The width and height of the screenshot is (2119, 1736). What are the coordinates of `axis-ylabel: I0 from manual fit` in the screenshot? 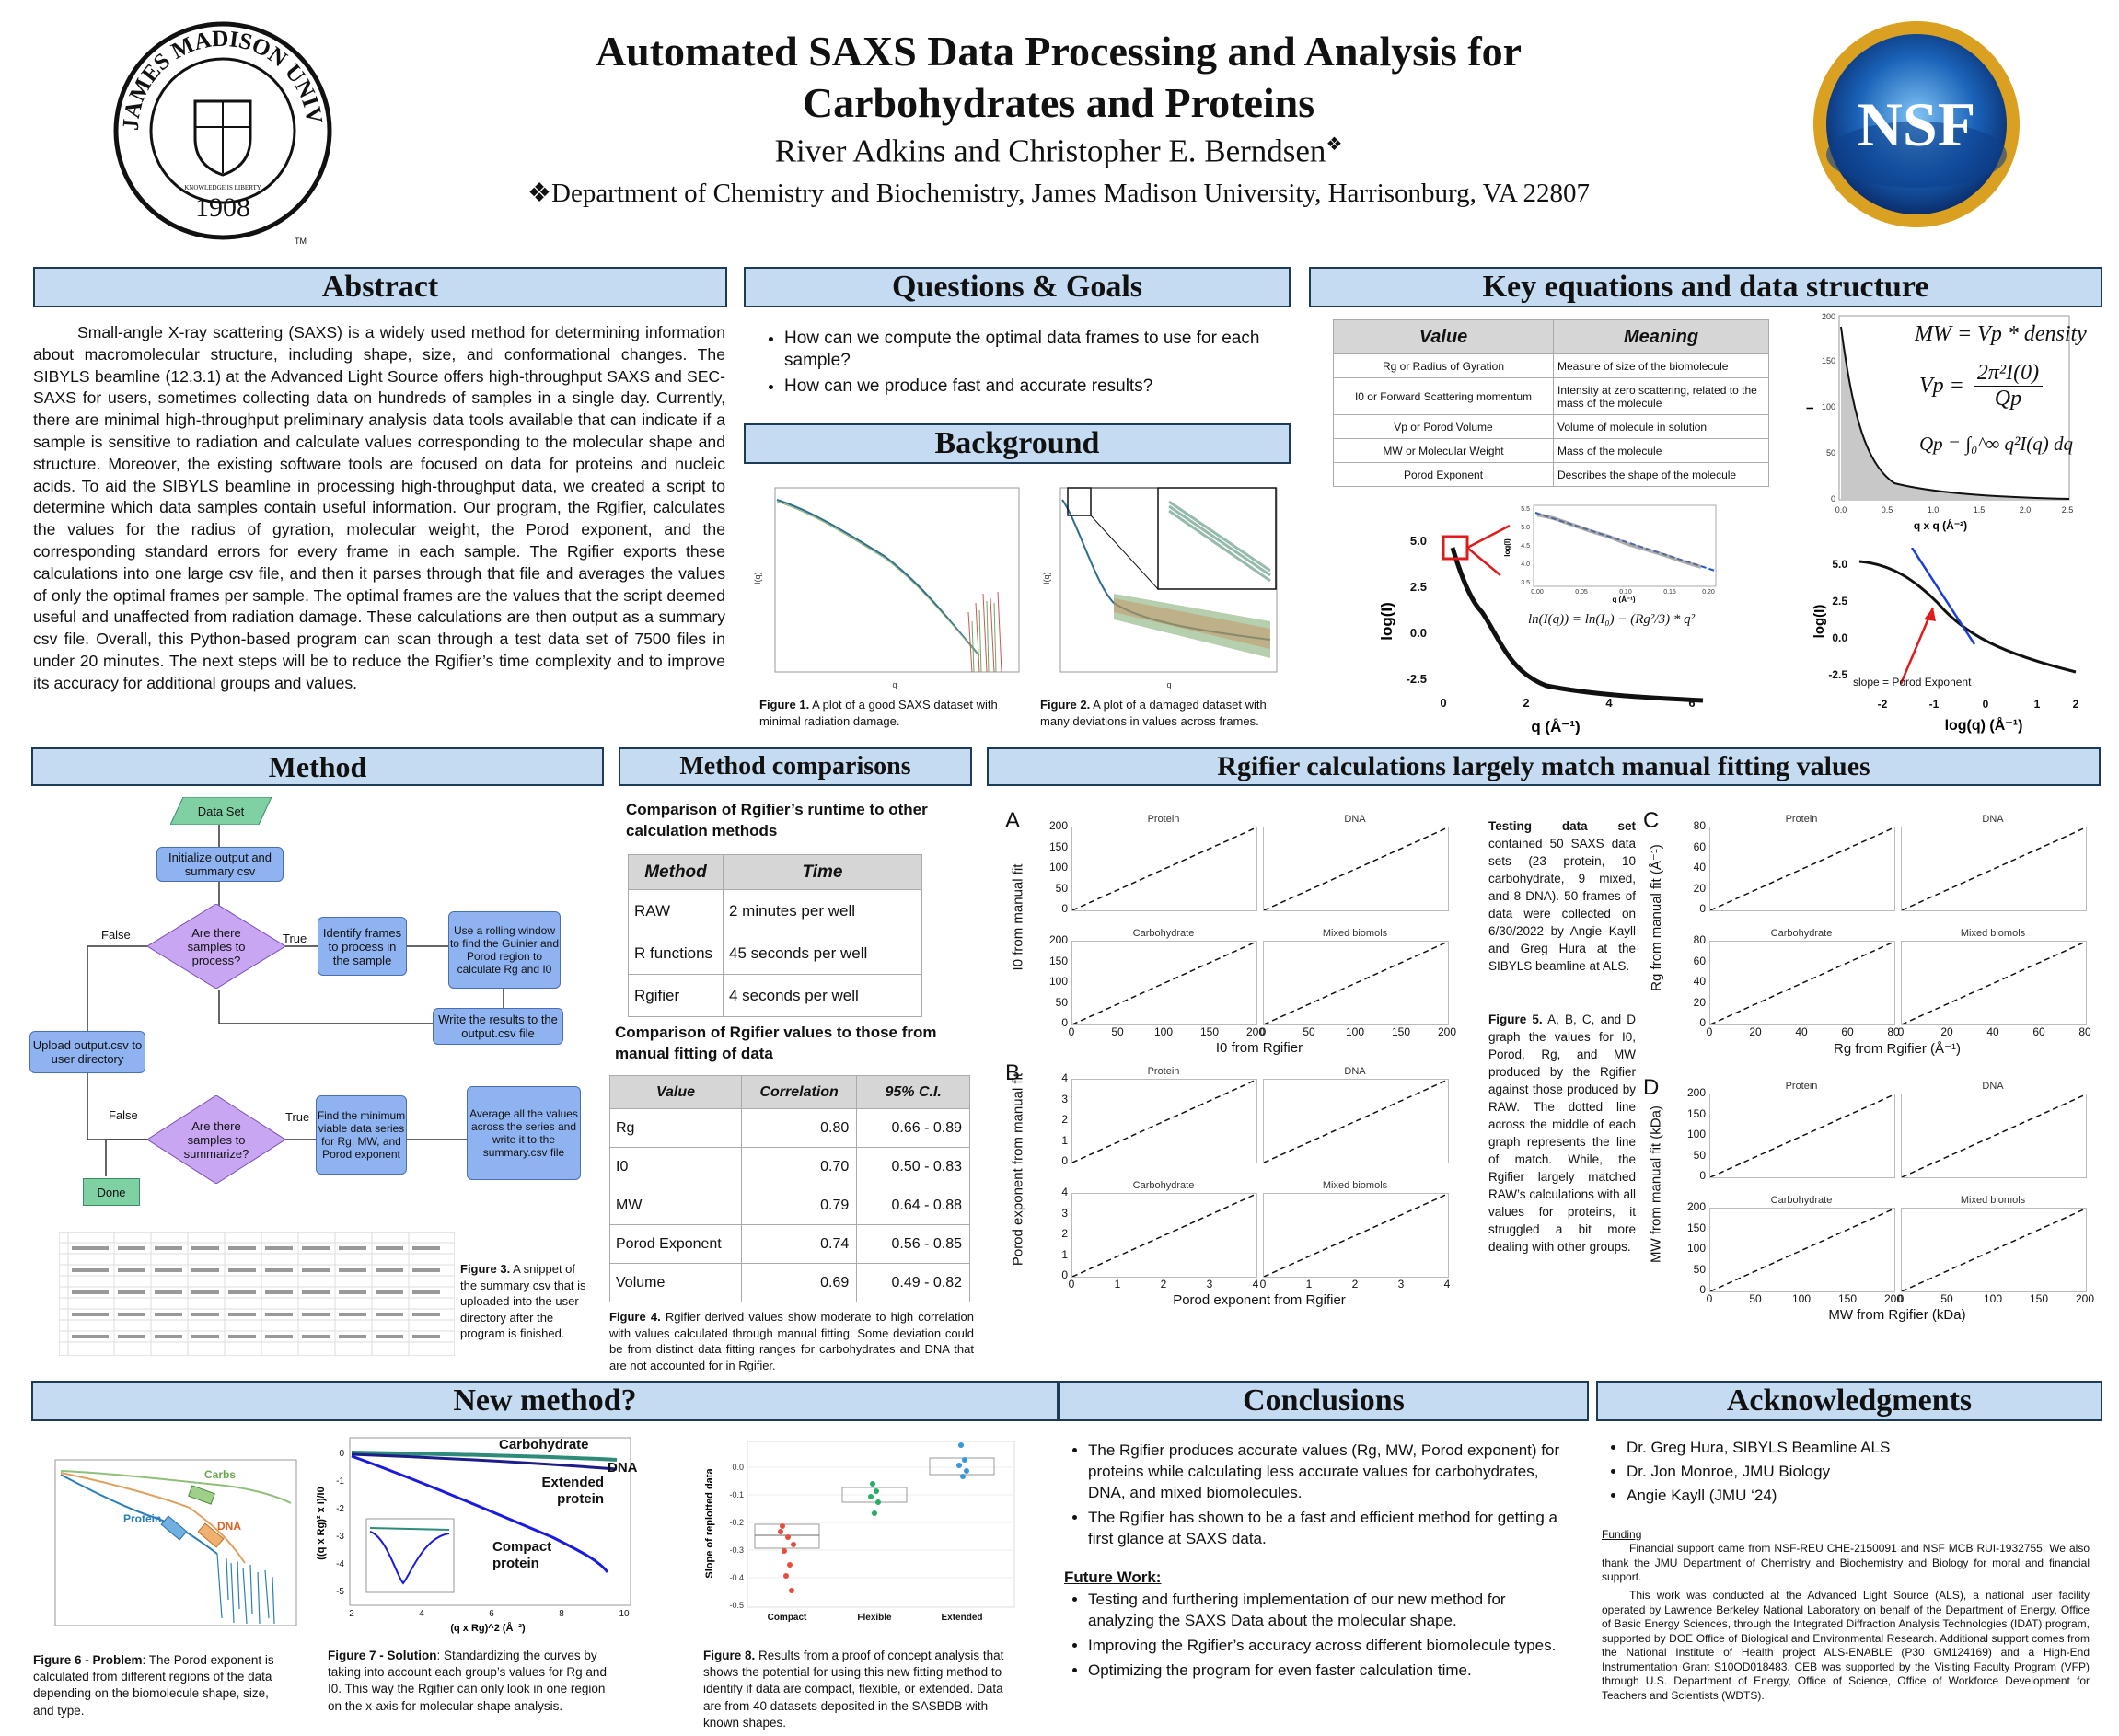 It's located at (1018, 917).